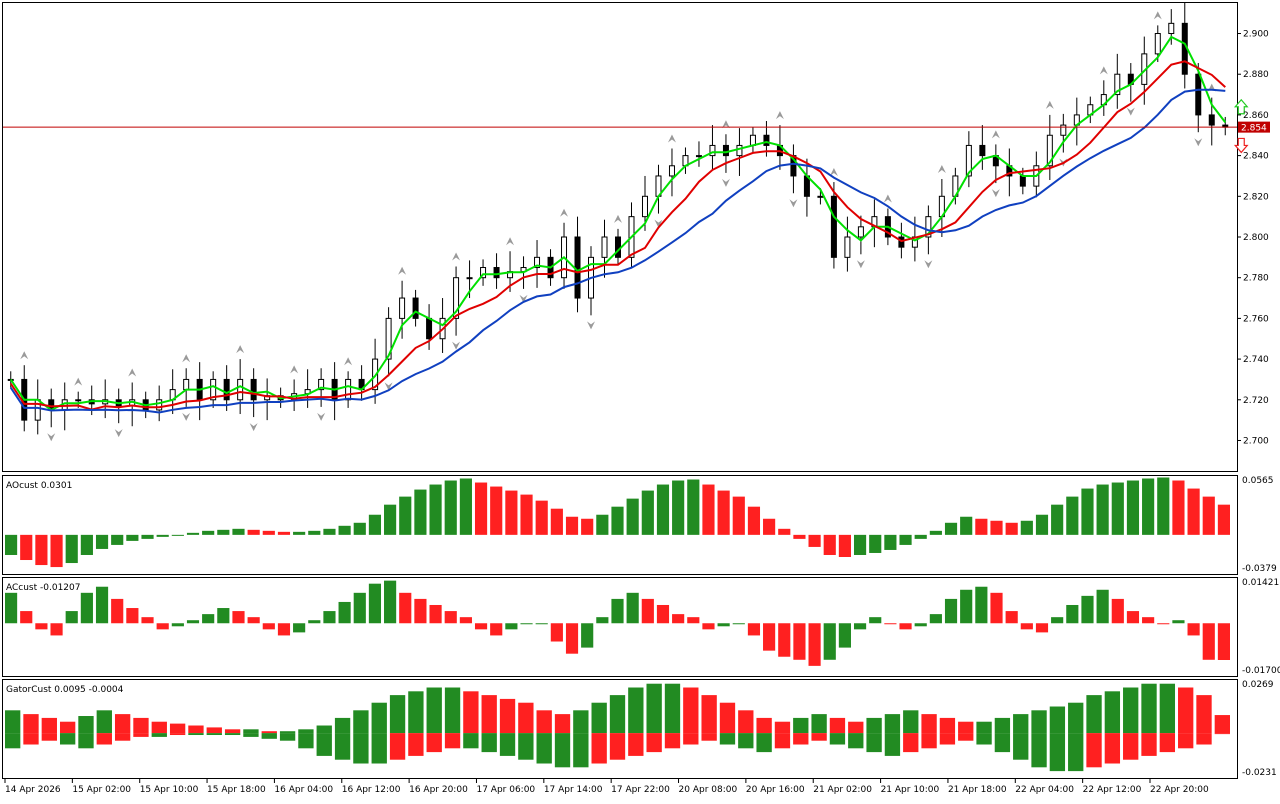 This screenshot has height=804, width=1280. What do you see at coordinates (39, 486) in the screenshot?
I see `ao-label: AOcust 0.0301` at bounding box center [39, 486].